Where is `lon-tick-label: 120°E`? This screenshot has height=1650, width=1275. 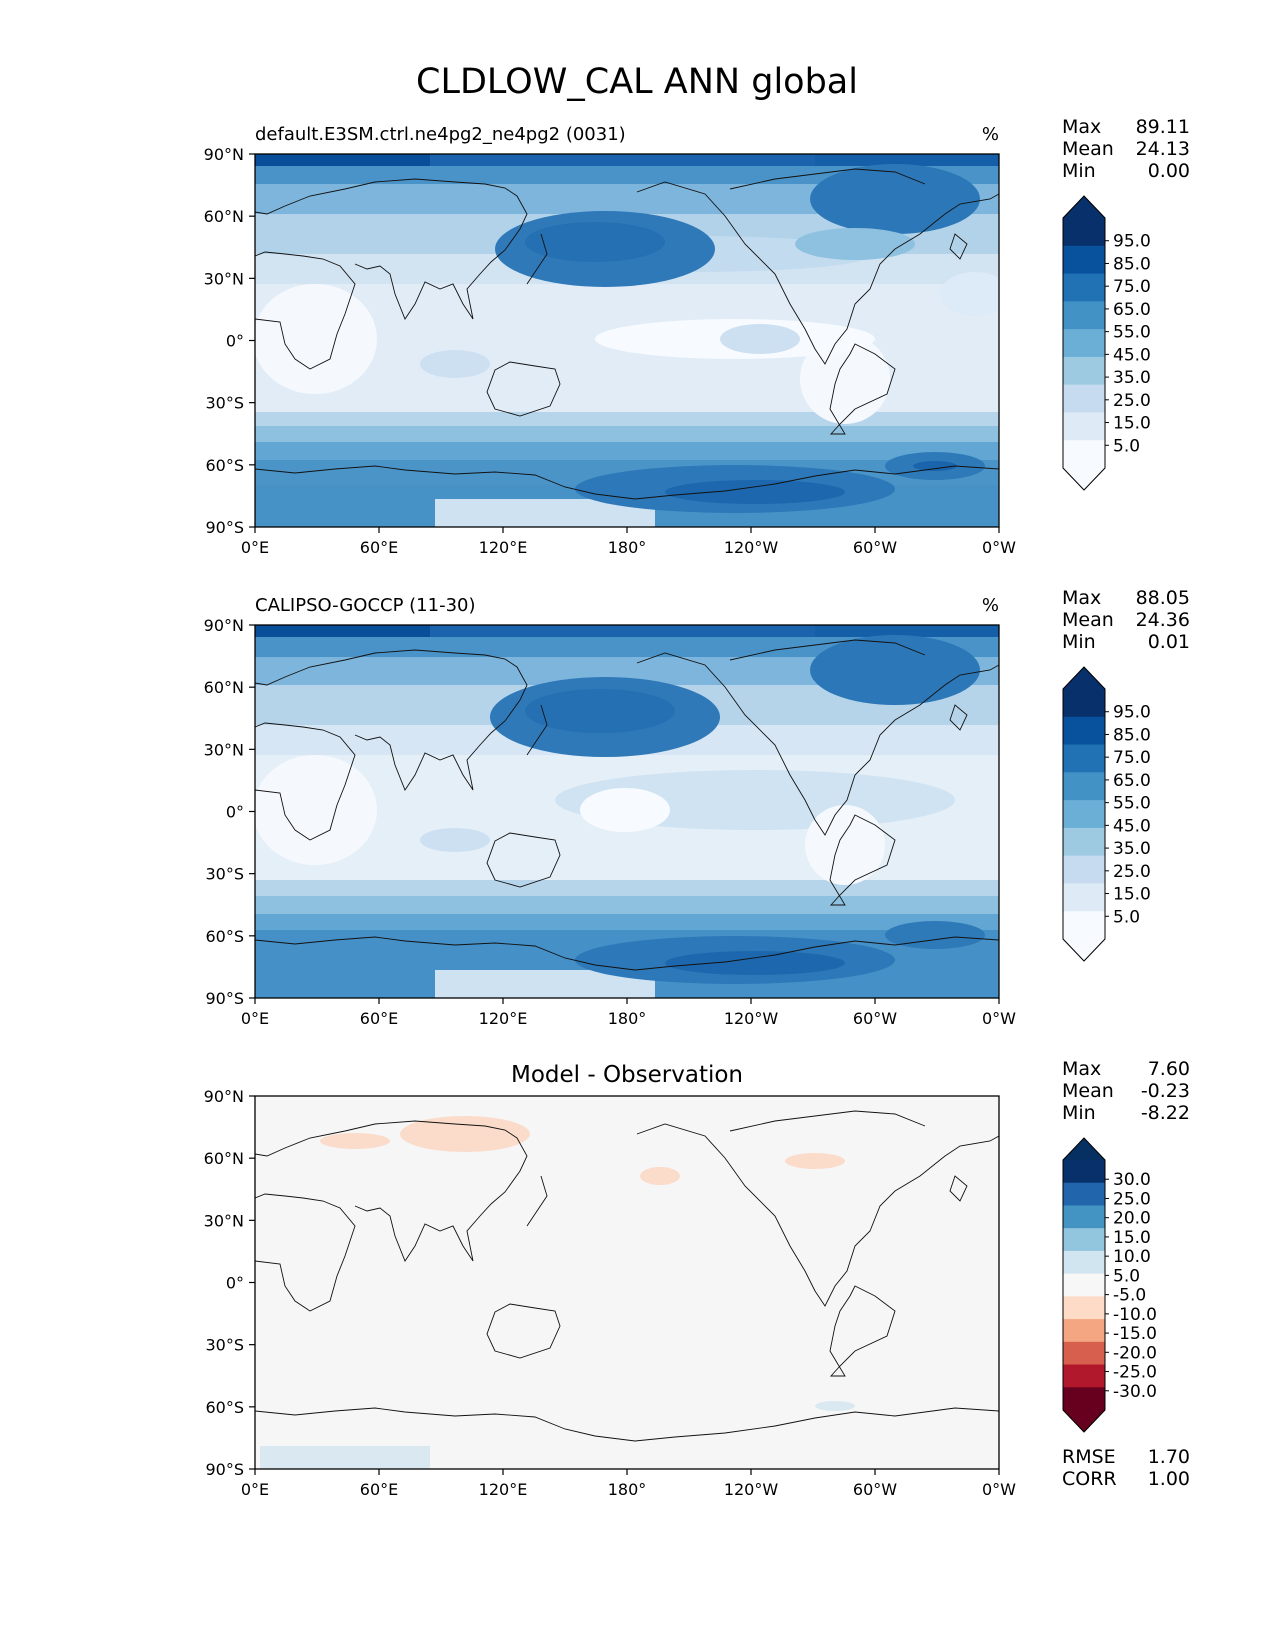
lon-tick-label: 120°E is located at coordinates (503, 547).